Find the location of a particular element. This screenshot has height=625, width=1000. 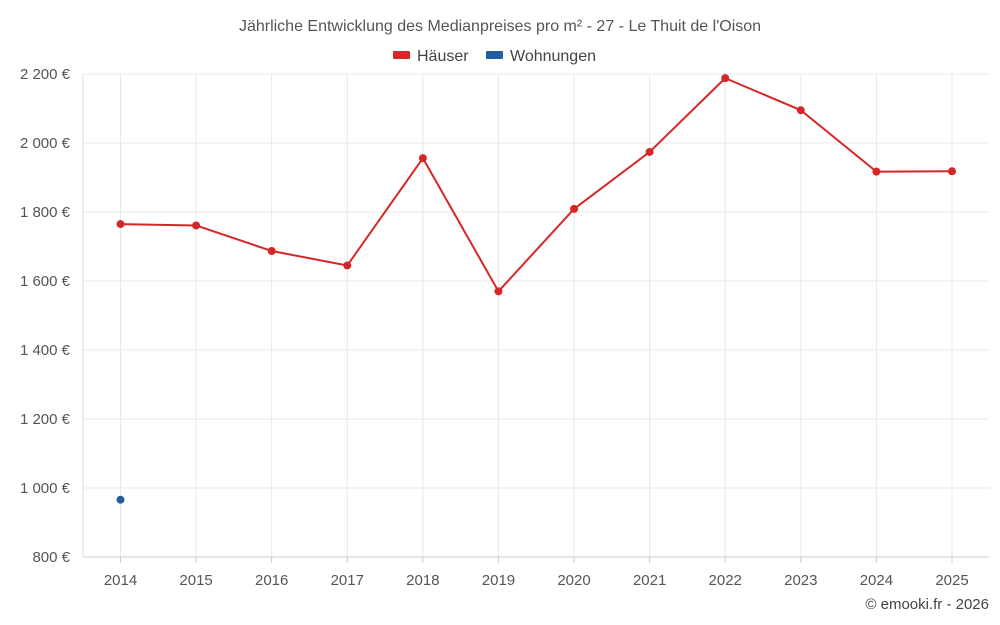

legend-item-wohnungen: Wohnungen is located at coordinates (541, 56).